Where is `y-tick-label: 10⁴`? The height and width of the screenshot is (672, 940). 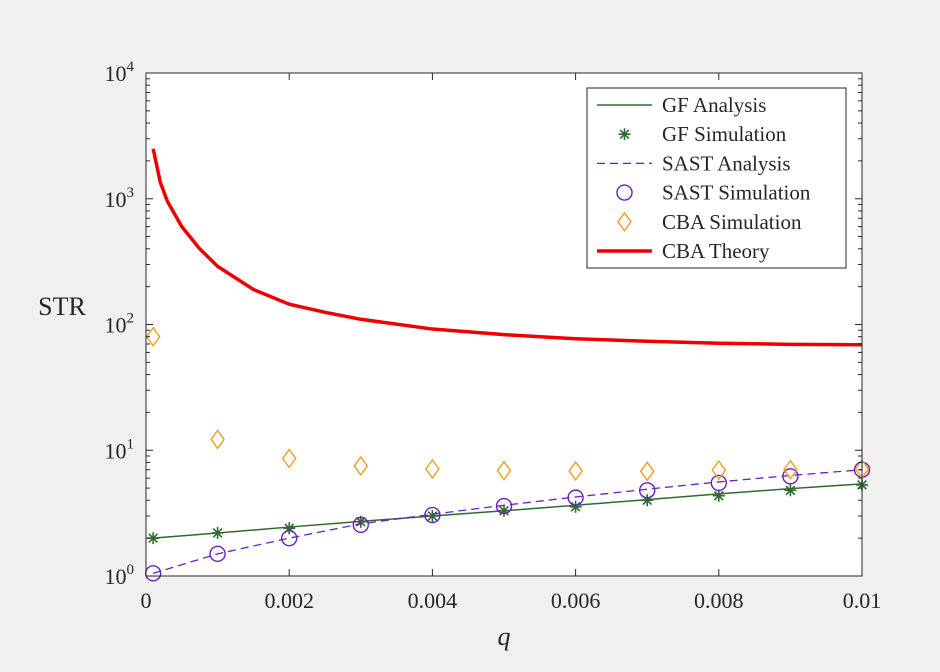 y-tick-label: 10⁴ is located at coordinates (120, 72).